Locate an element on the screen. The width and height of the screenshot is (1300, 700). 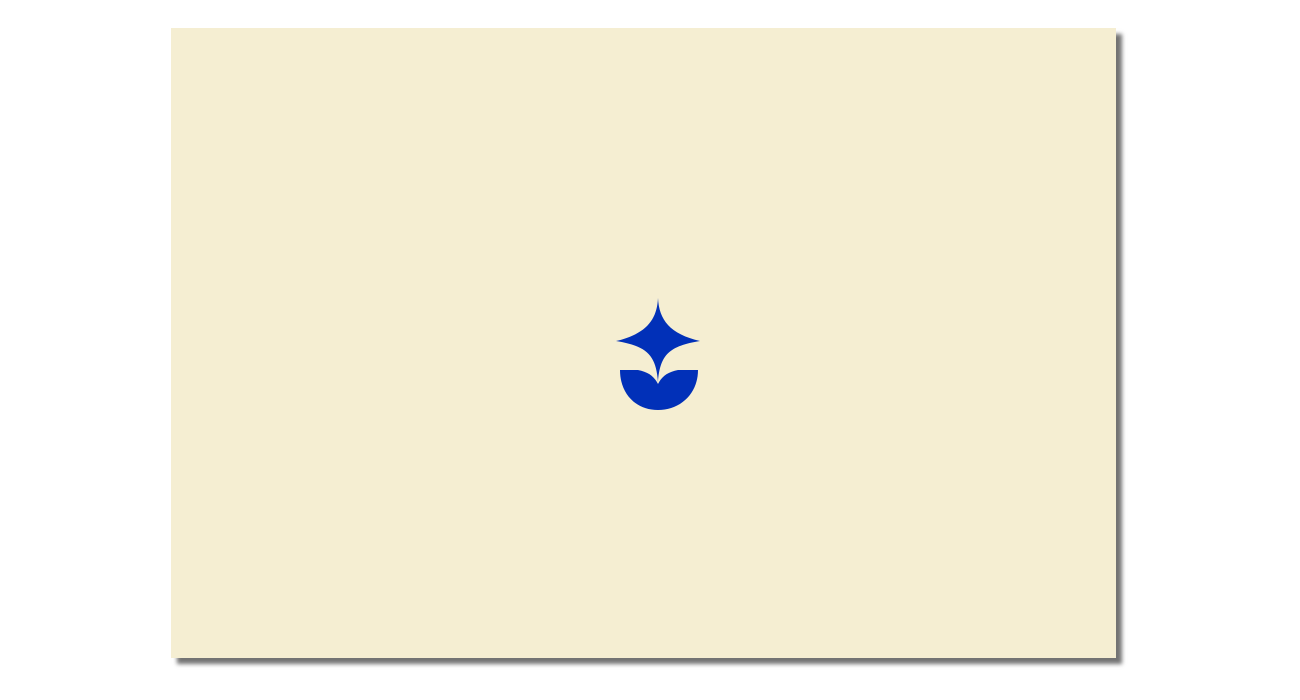
sparkle-star-icon is located at coordinates (658, 340).